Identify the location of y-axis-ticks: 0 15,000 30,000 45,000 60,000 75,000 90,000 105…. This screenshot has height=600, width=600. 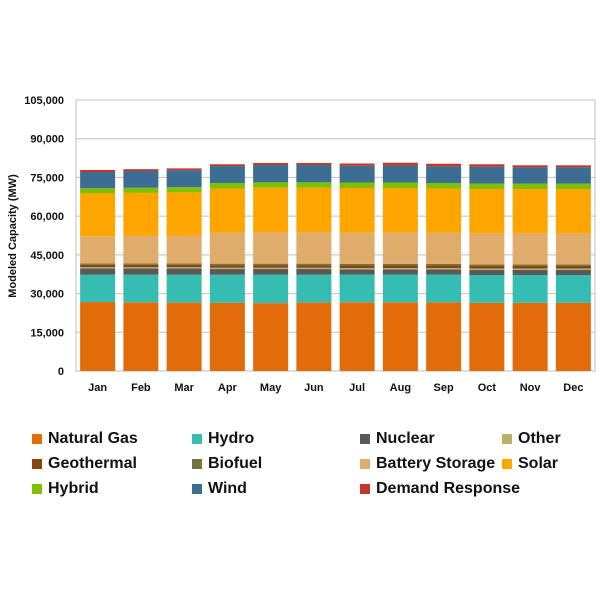
(44, 236).